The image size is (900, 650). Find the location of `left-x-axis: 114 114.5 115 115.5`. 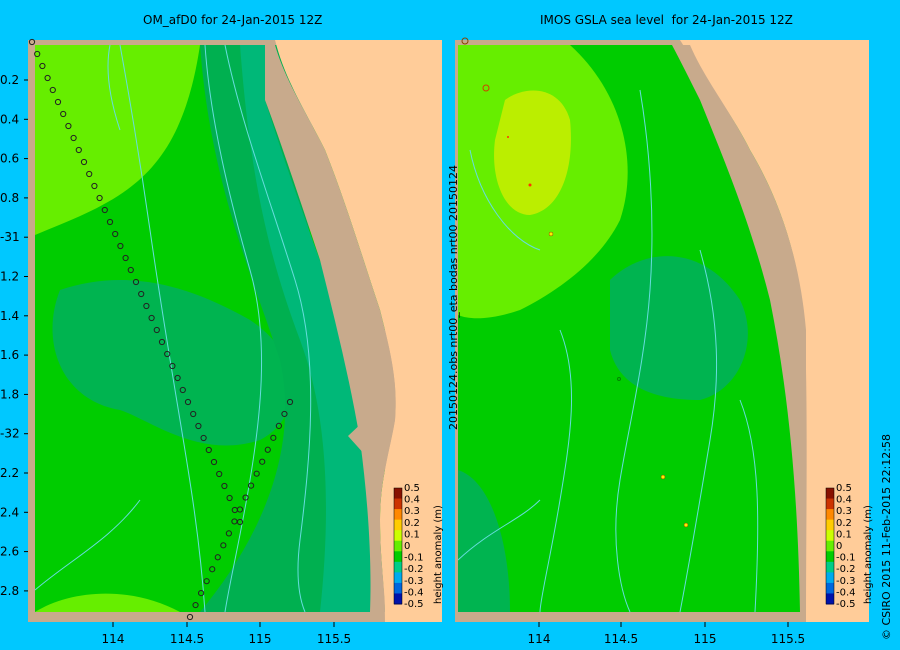

left-x-axis: 114 114.5 115 115.5 is located at coordinates (226, 634).